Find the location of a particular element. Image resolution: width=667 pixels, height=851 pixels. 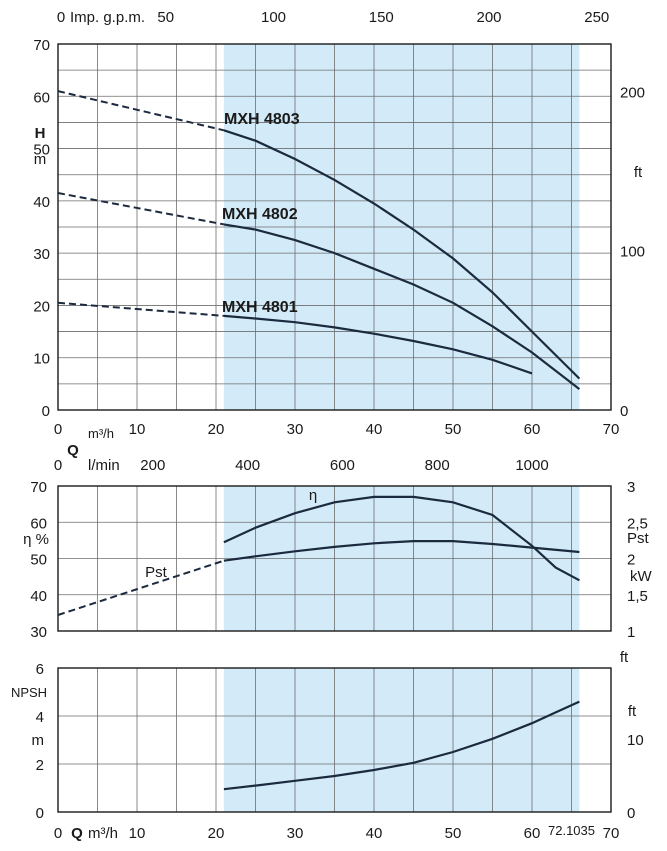

right-tick-label: 10 is located at coordinates (635, 740).